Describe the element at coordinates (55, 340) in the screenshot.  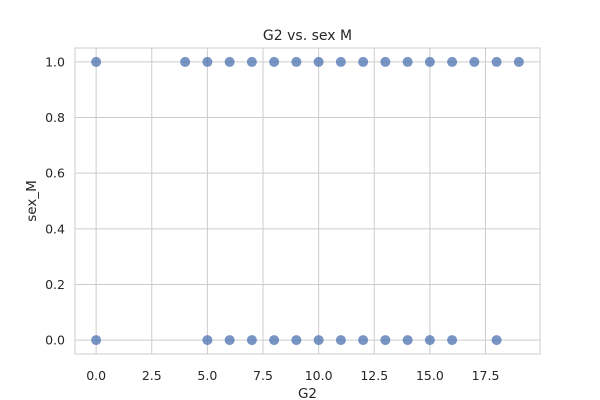
I see `y-tick-label: 0.0` at that location.